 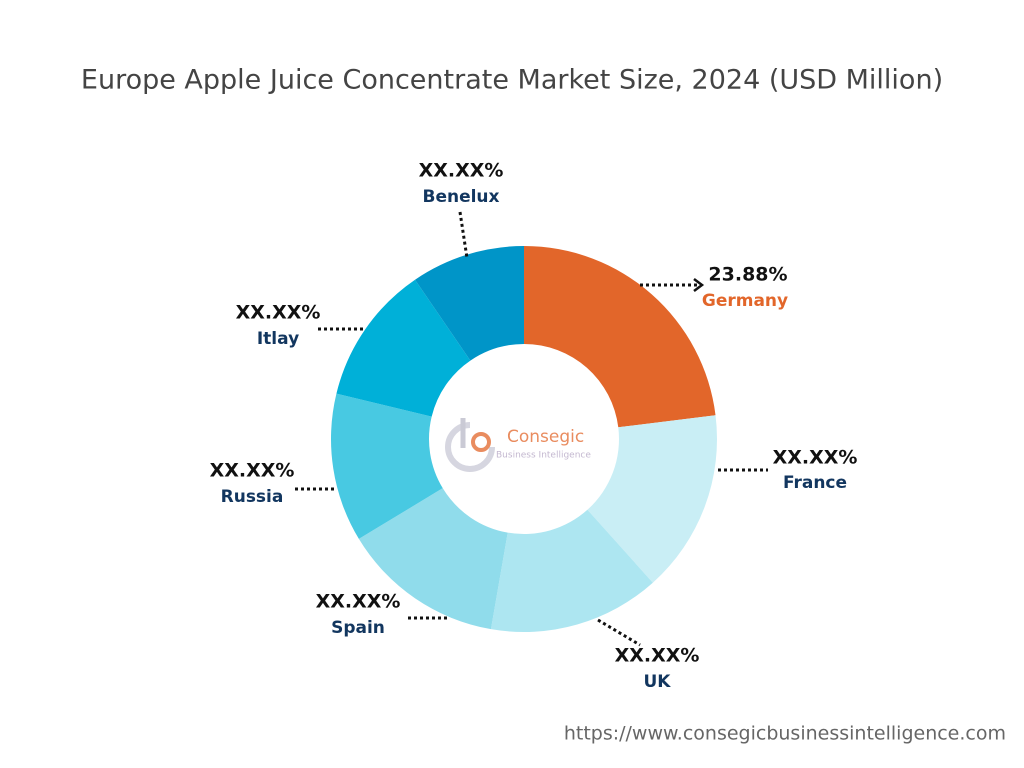 I want to click on category-label: France, so click(x=815, y=483).